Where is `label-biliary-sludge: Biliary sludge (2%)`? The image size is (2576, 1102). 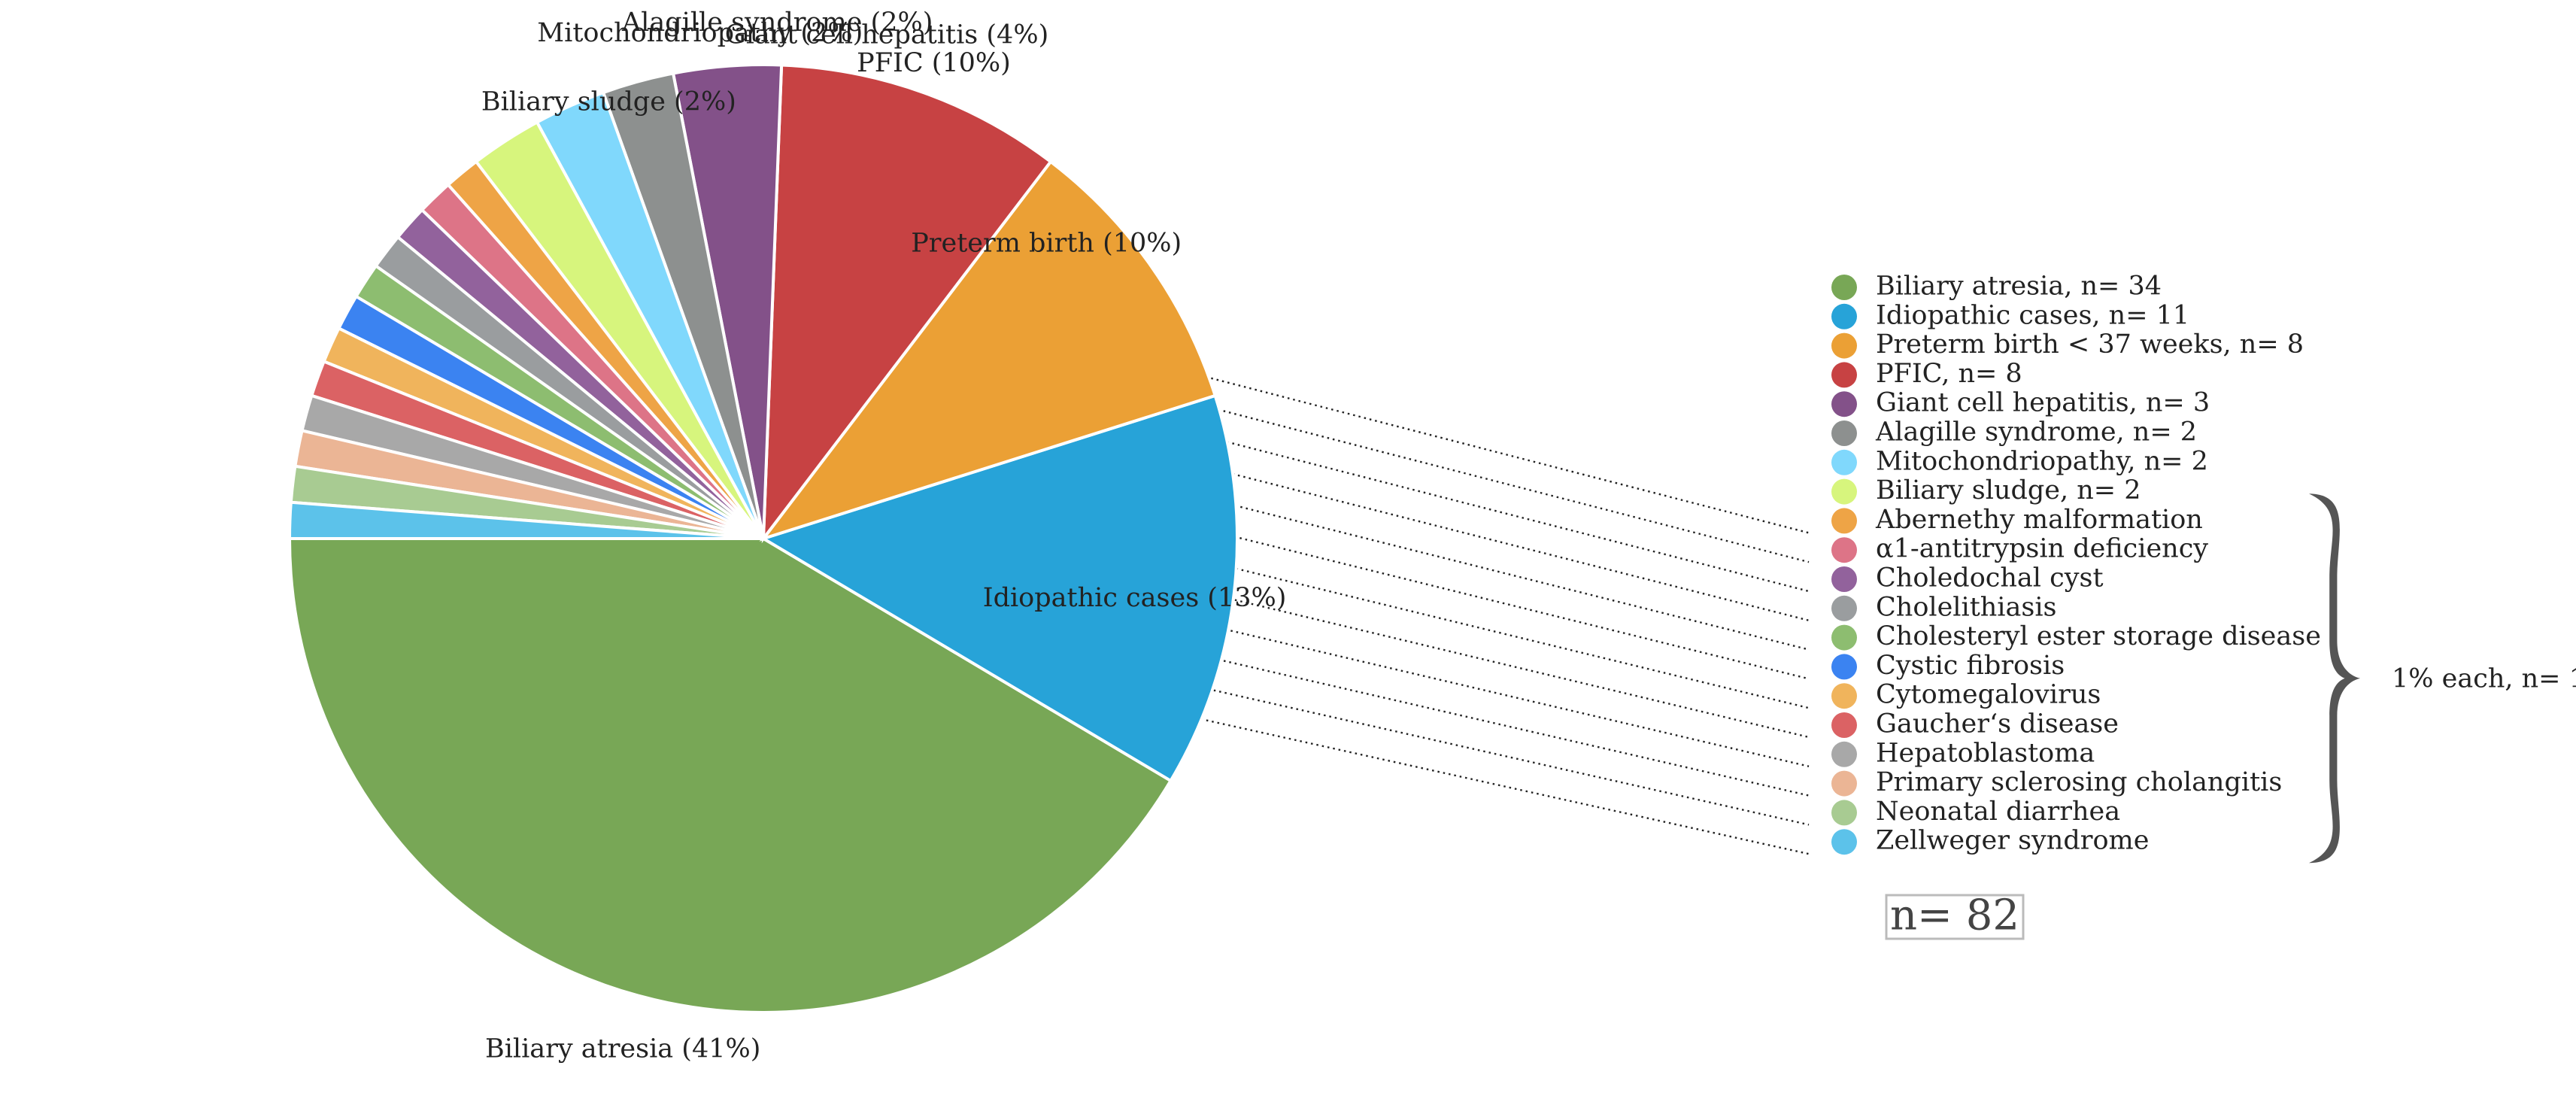 label-biliary-sludge: Biliary sludge (2%) is located at coordinates (608, 102).